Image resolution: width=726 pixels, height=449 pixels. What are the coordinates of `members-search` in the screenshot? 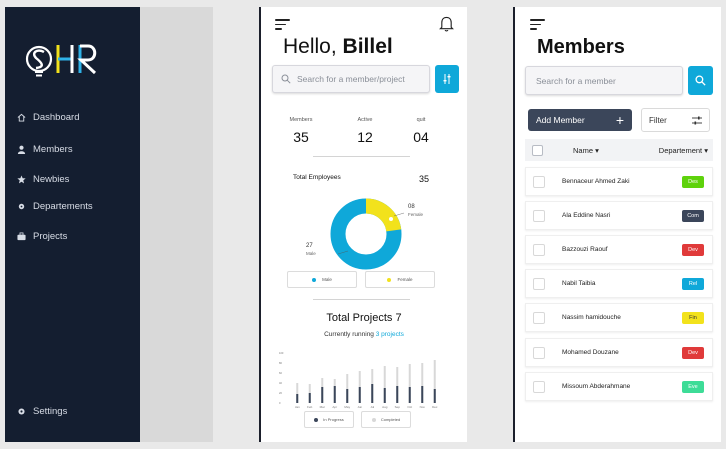 It's located at (604, 80).